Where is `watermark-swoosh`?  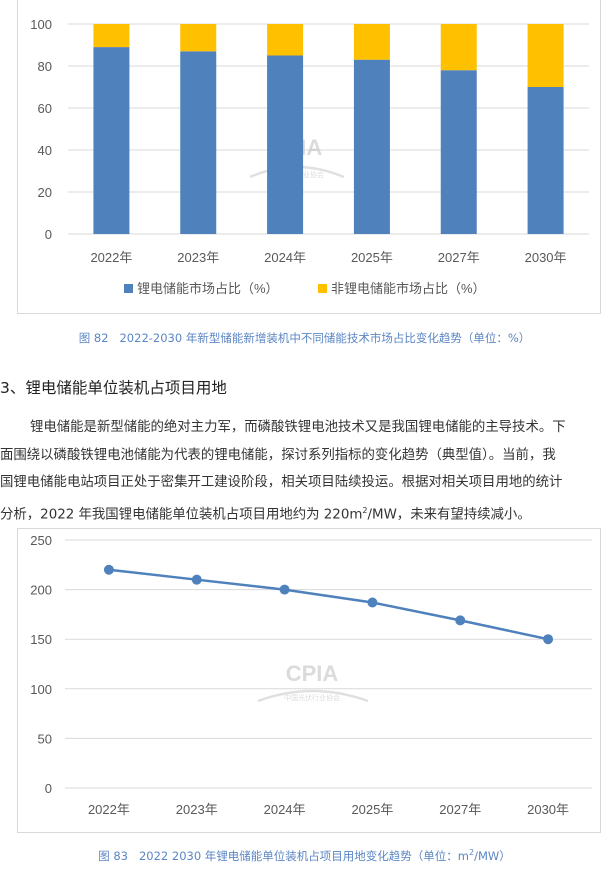
watermark-swoosh is located at coordinates (313, 696).